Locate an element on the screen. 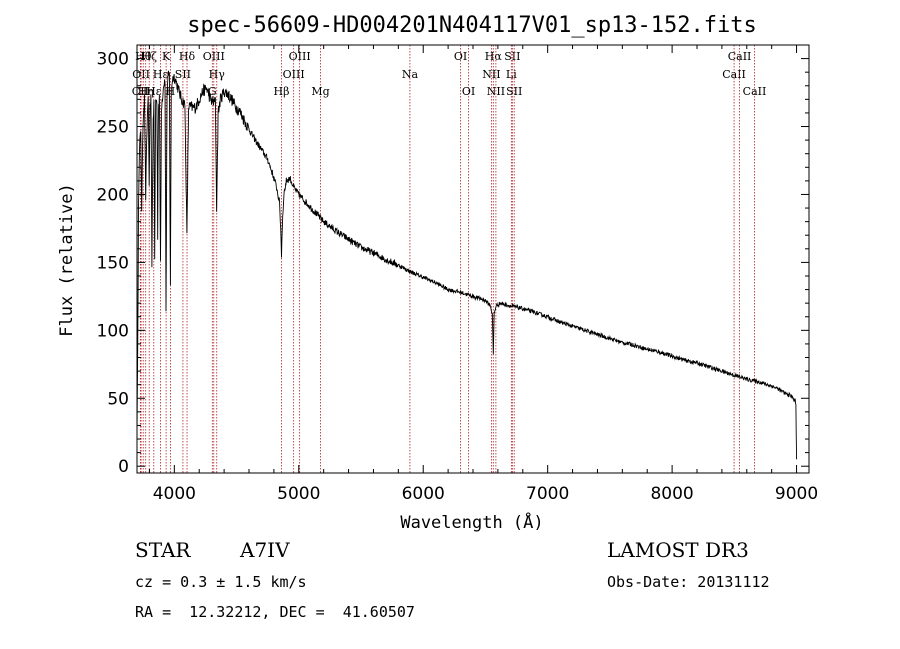 The image size is (900, 649). line-marker-label-21: NII is located at coordinates (491, 74).